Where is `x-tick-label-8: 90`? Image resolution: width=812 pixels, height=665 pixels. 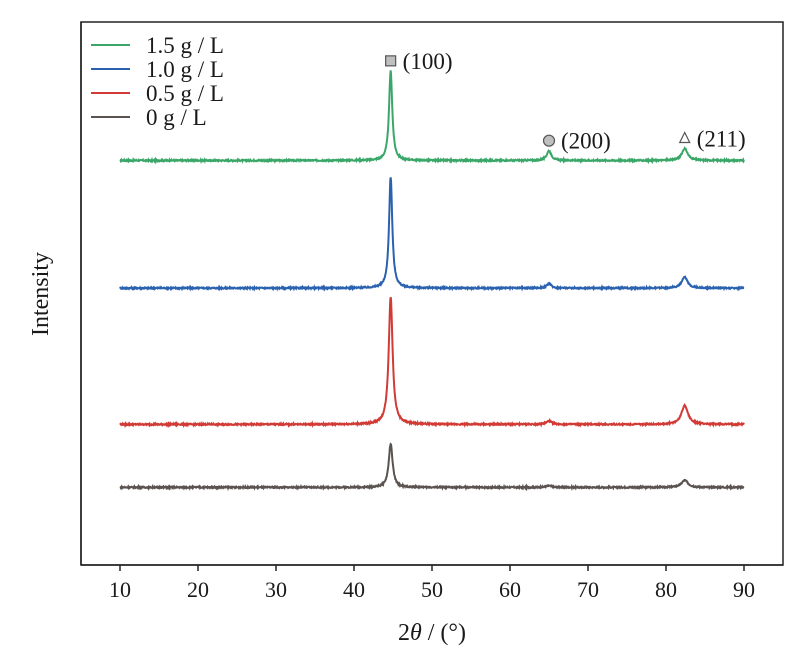
x-tick-label-8: 90 is located at coordinates (744, 589).